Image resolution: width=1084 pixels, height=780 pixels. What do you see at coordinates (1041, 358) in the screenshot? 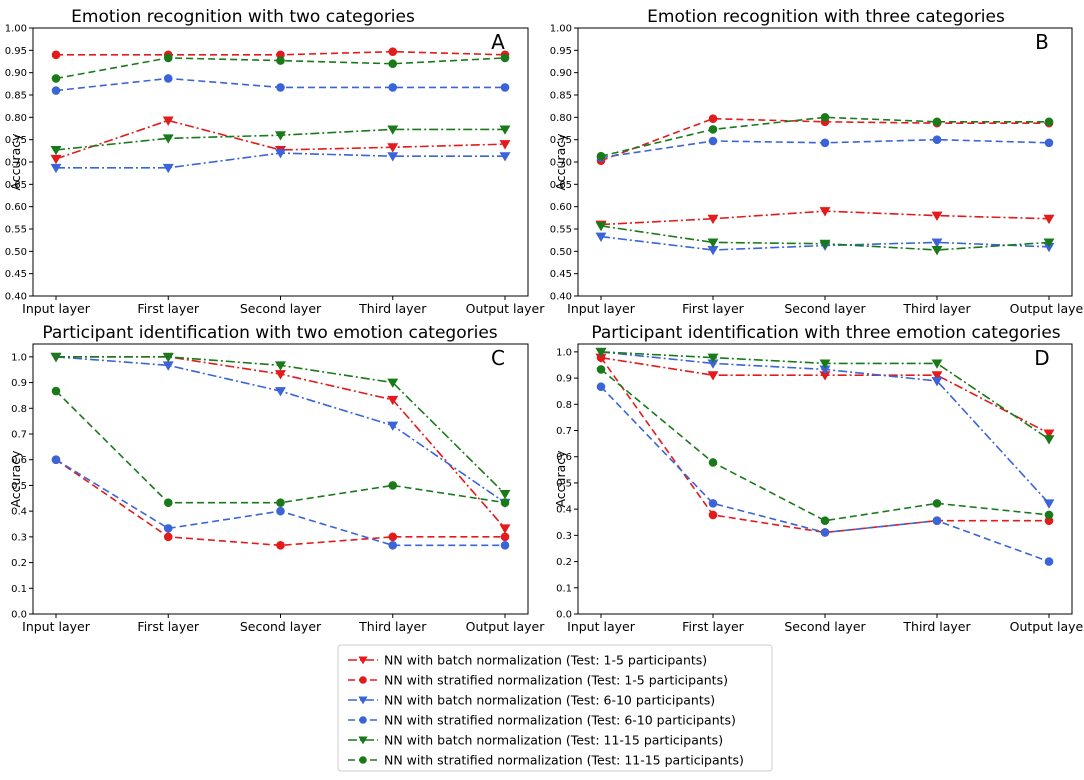
I see `panel-letter: D` at bounding box center [1041, 358].